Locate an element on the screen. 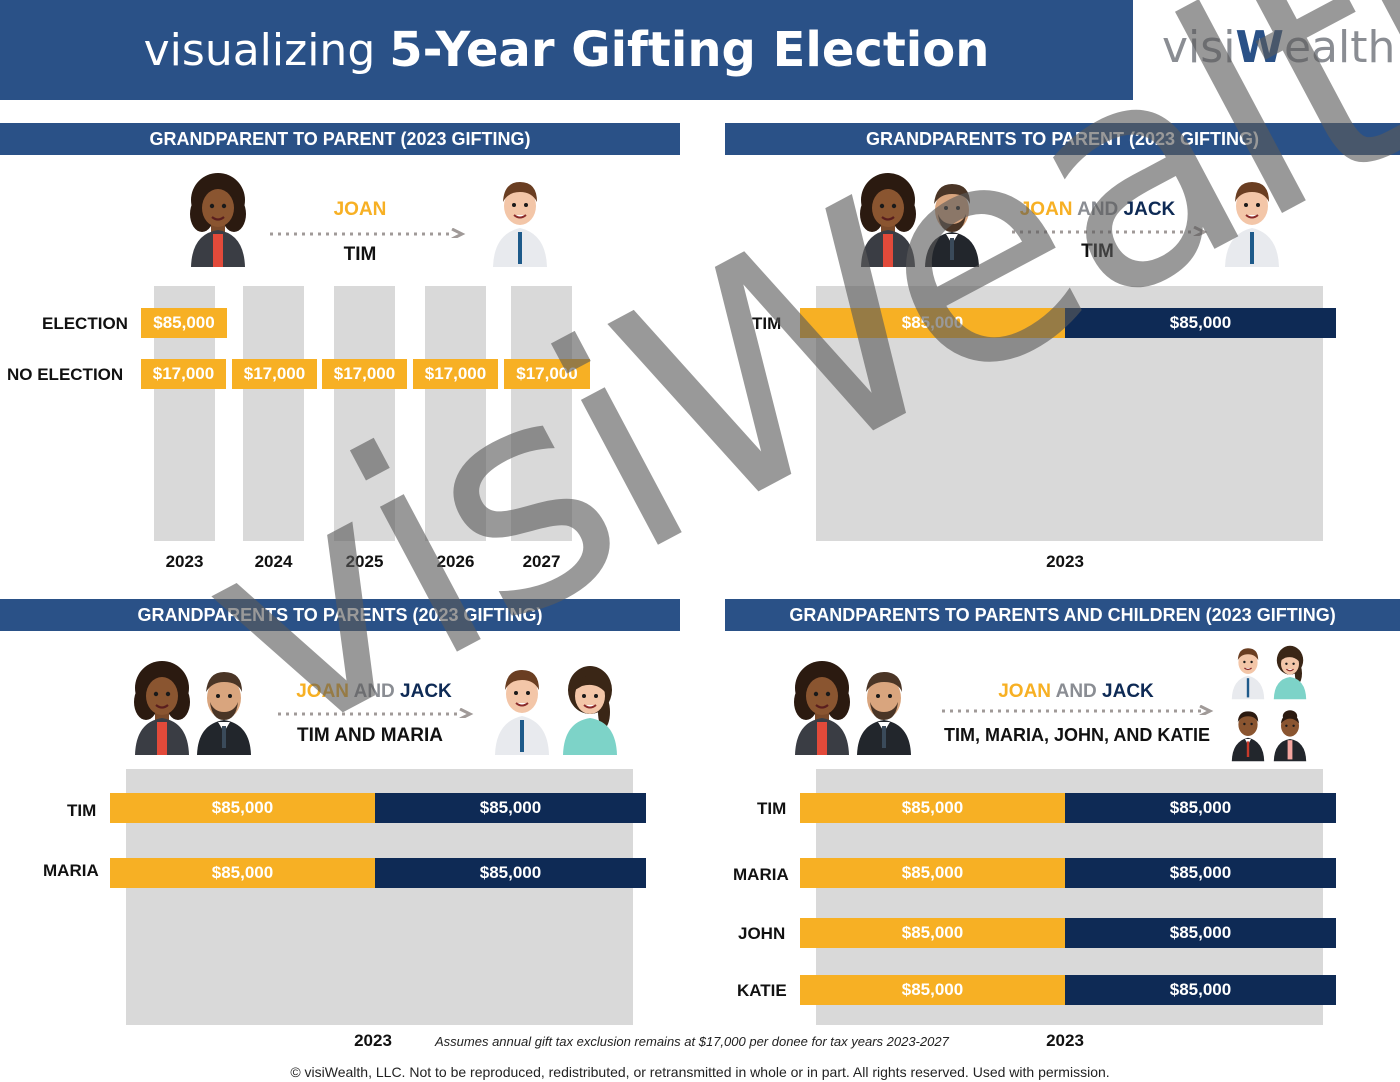  year-label: 2026 is located at coordinates (455, 561).